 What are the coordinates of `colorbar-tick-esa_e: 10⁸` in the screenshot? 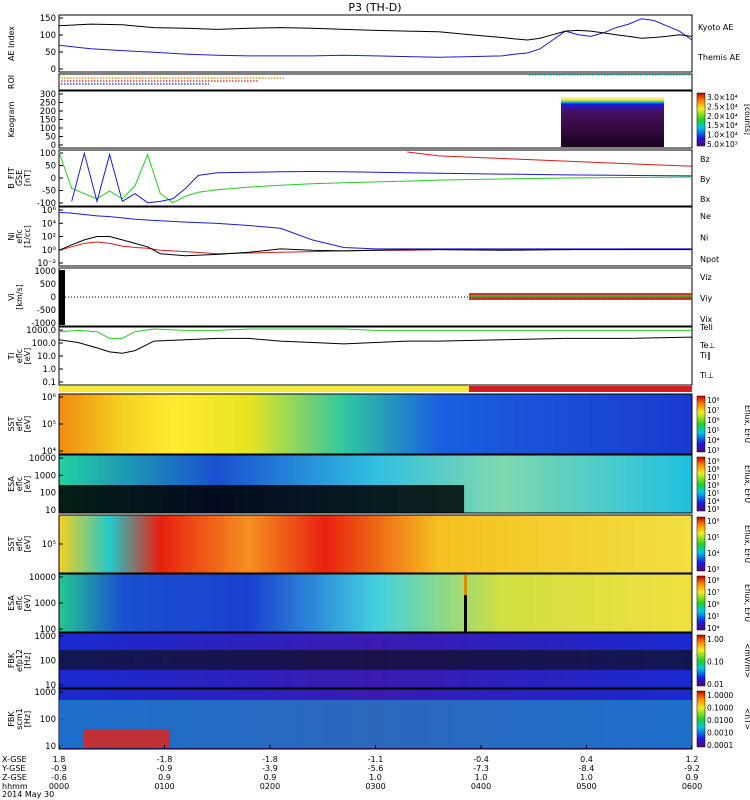 It's located at (713, 469).